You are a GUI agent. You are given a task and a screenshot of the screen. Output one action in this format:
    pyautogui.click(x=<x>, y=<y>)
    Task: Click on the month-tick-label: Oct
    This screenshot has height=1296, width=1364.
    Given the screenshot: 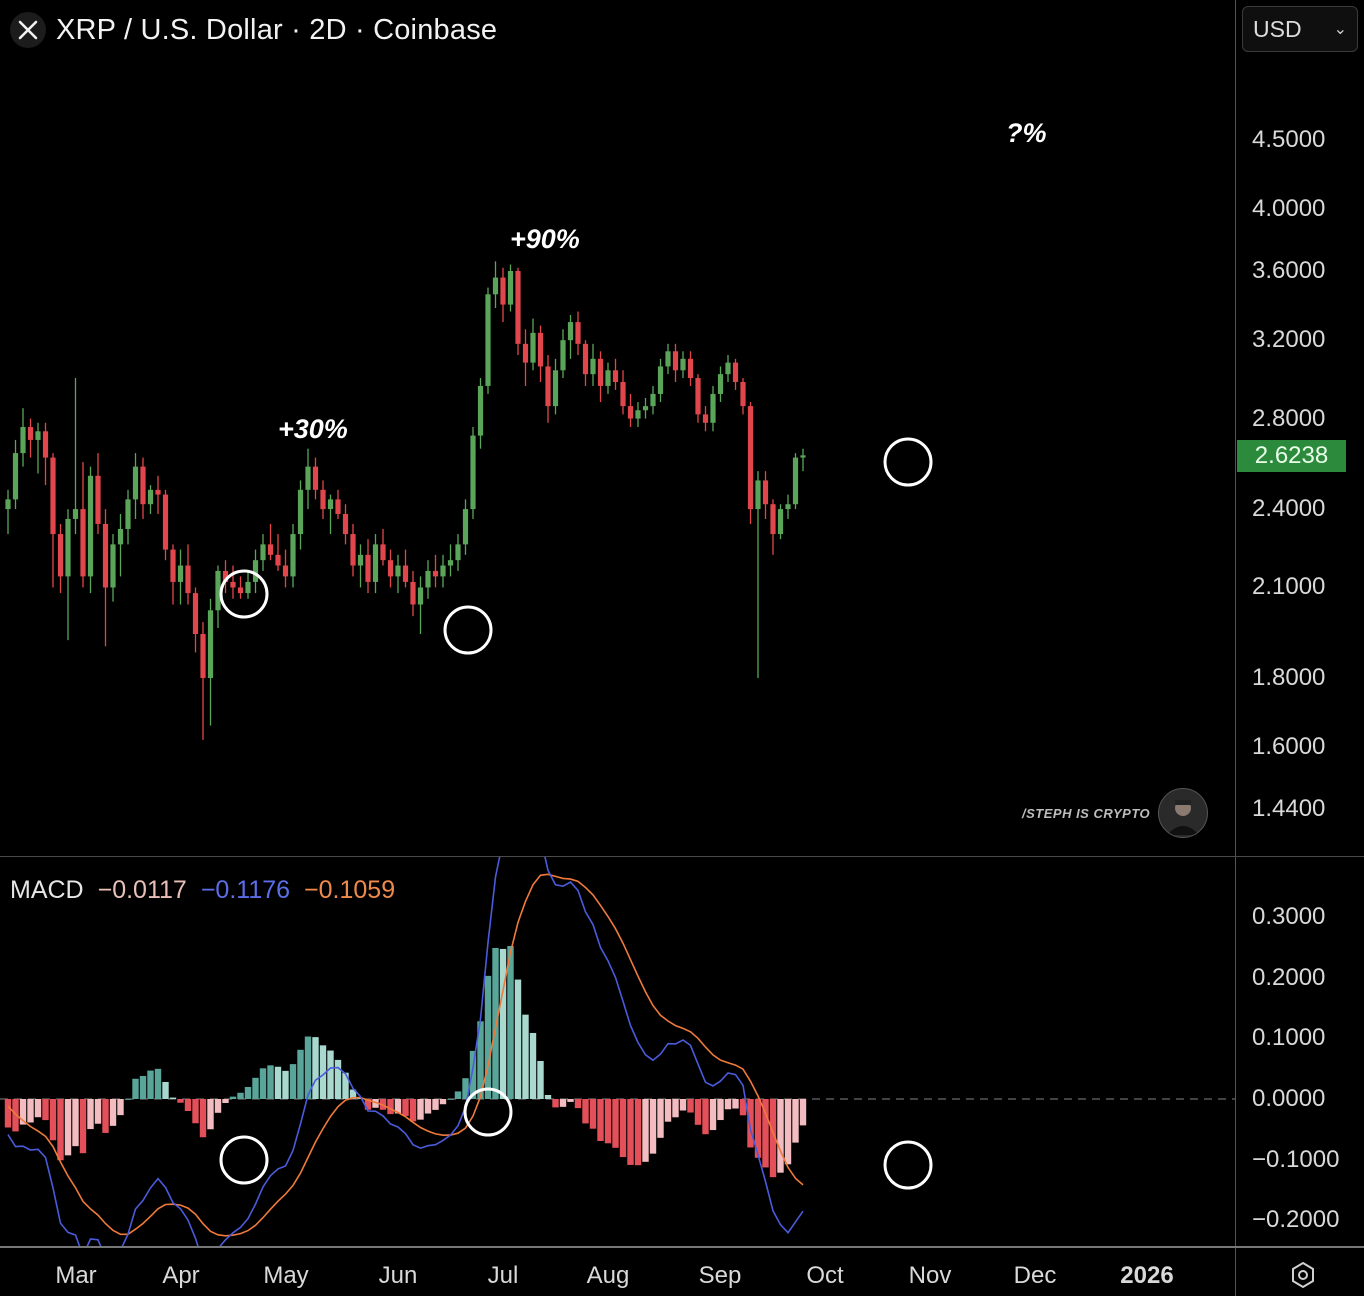 What is the action you would take?
    pyautogui.click(x=825, y=1275)
    